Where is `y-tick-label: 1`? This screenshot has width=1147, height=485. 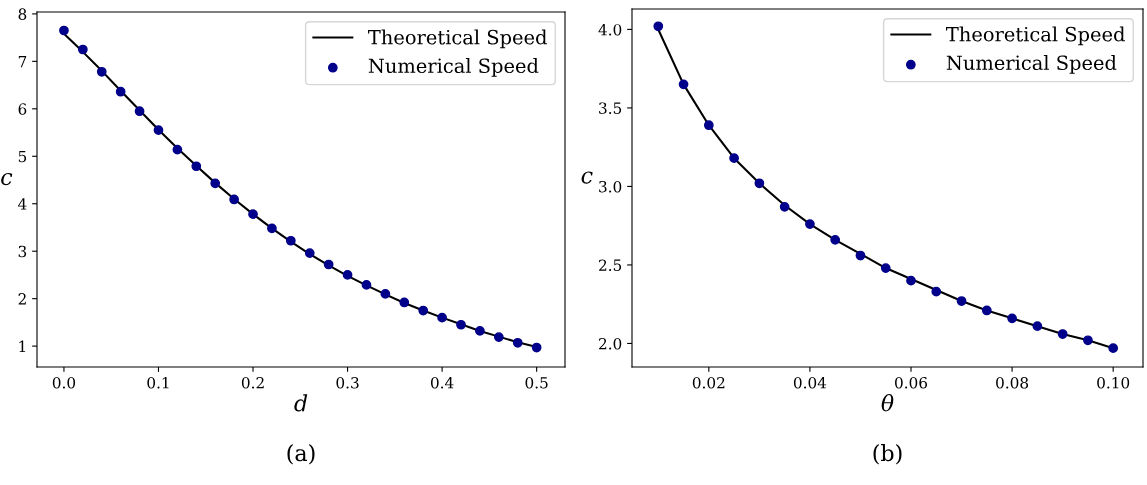
y-tick-label: 1 is located at coordinates (22, 346).